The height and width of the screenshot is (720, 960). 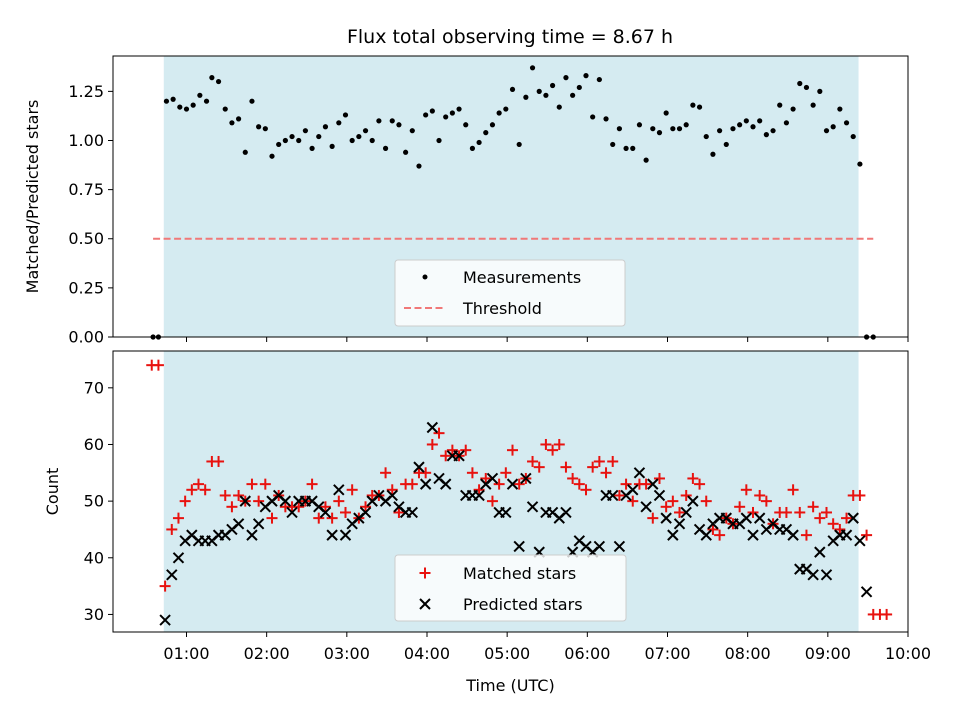 What do you see at coordinates (510, 293) in the screenshot?
I see `top-legend: Measurements Threshold` at bounding box center [510, 293].